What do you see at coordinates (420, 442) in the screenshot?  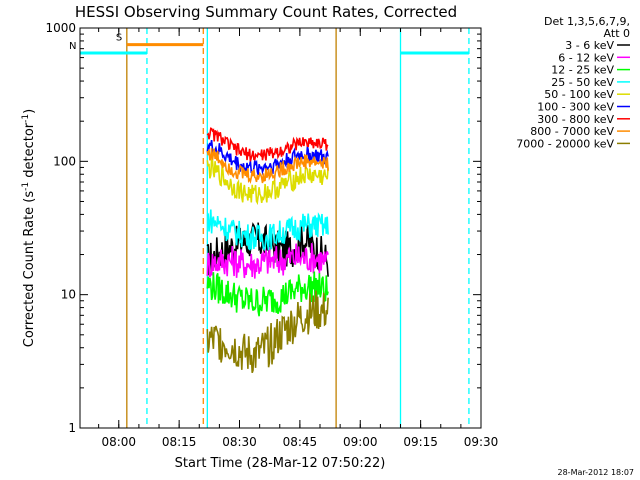 I see `x-tick-label-6: 09:15` at bounding box center [420, 442].